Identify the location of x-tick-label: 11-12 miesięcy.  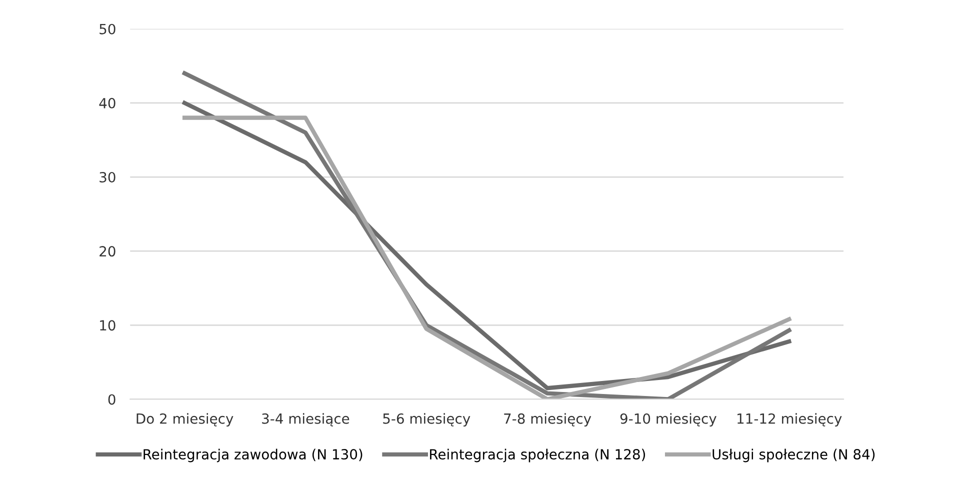
(790, 420).